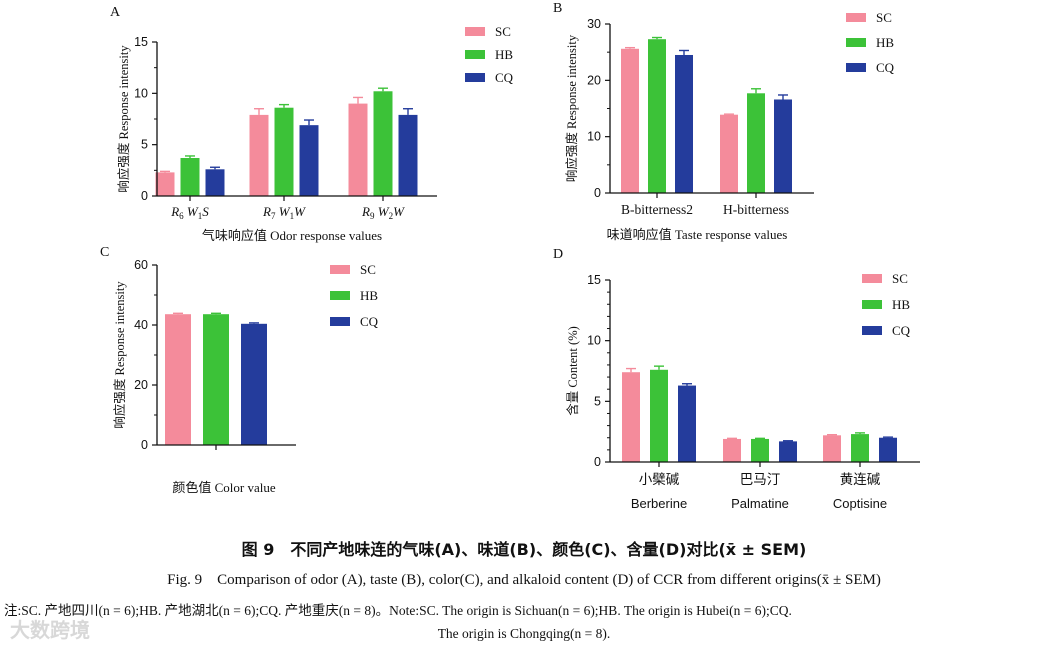 This screenshot has height=648, width=1048. I want to click on panel-b-ytick-label-3: 30, so click(594, 24).